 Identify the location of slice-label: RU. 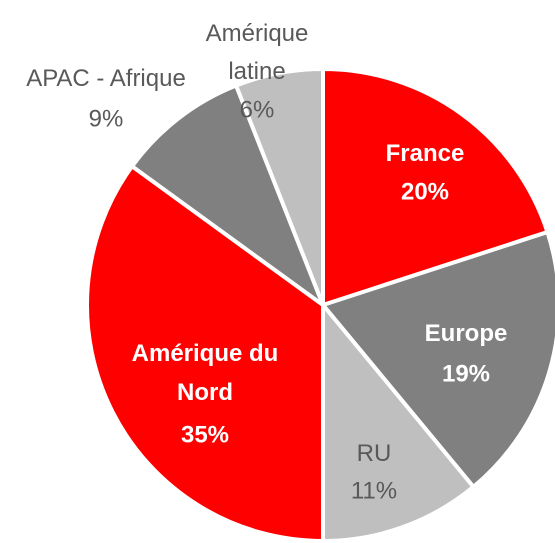
(374, 453).